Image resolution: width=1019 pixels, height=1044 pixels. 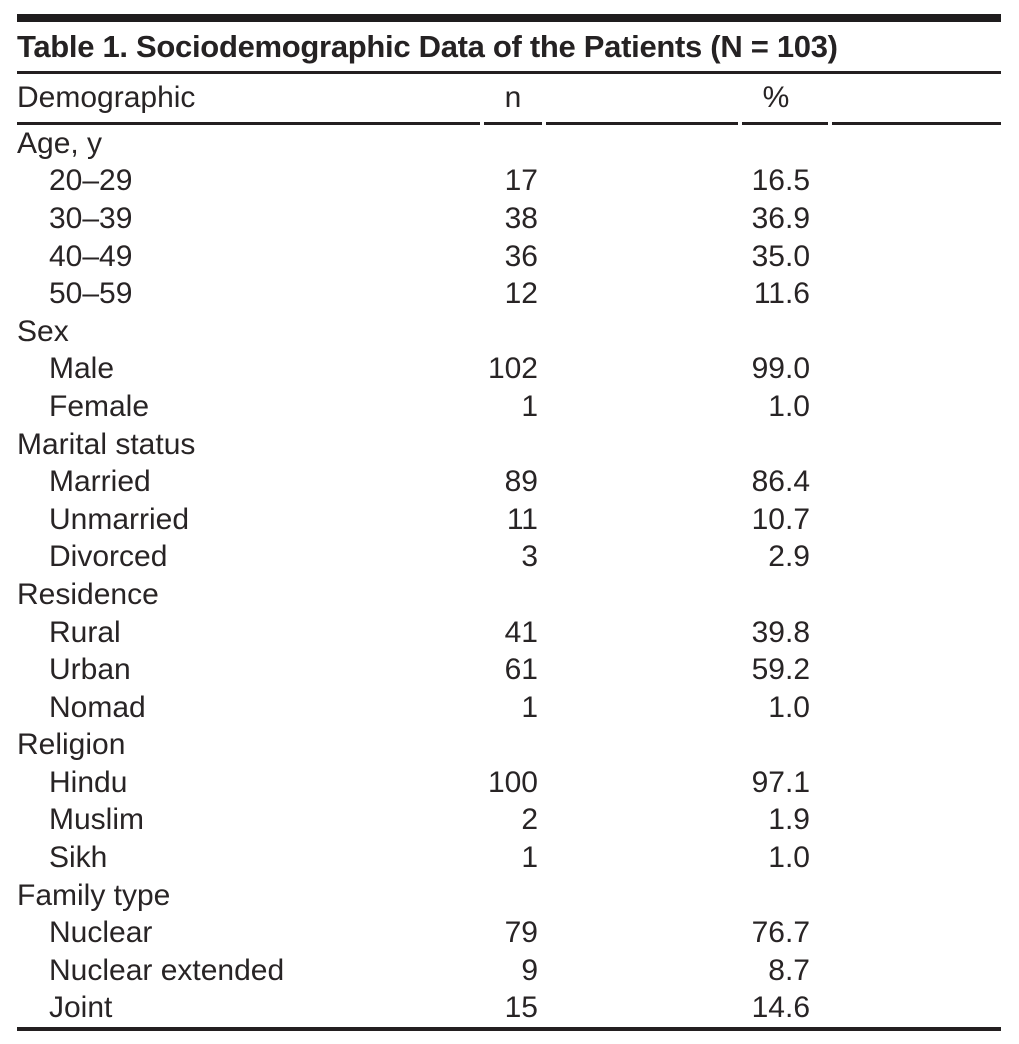 What do you see at coordinates (509, 144) in the screenshot?
I see `section-row: Age, y` at bounding box center [509, 144].